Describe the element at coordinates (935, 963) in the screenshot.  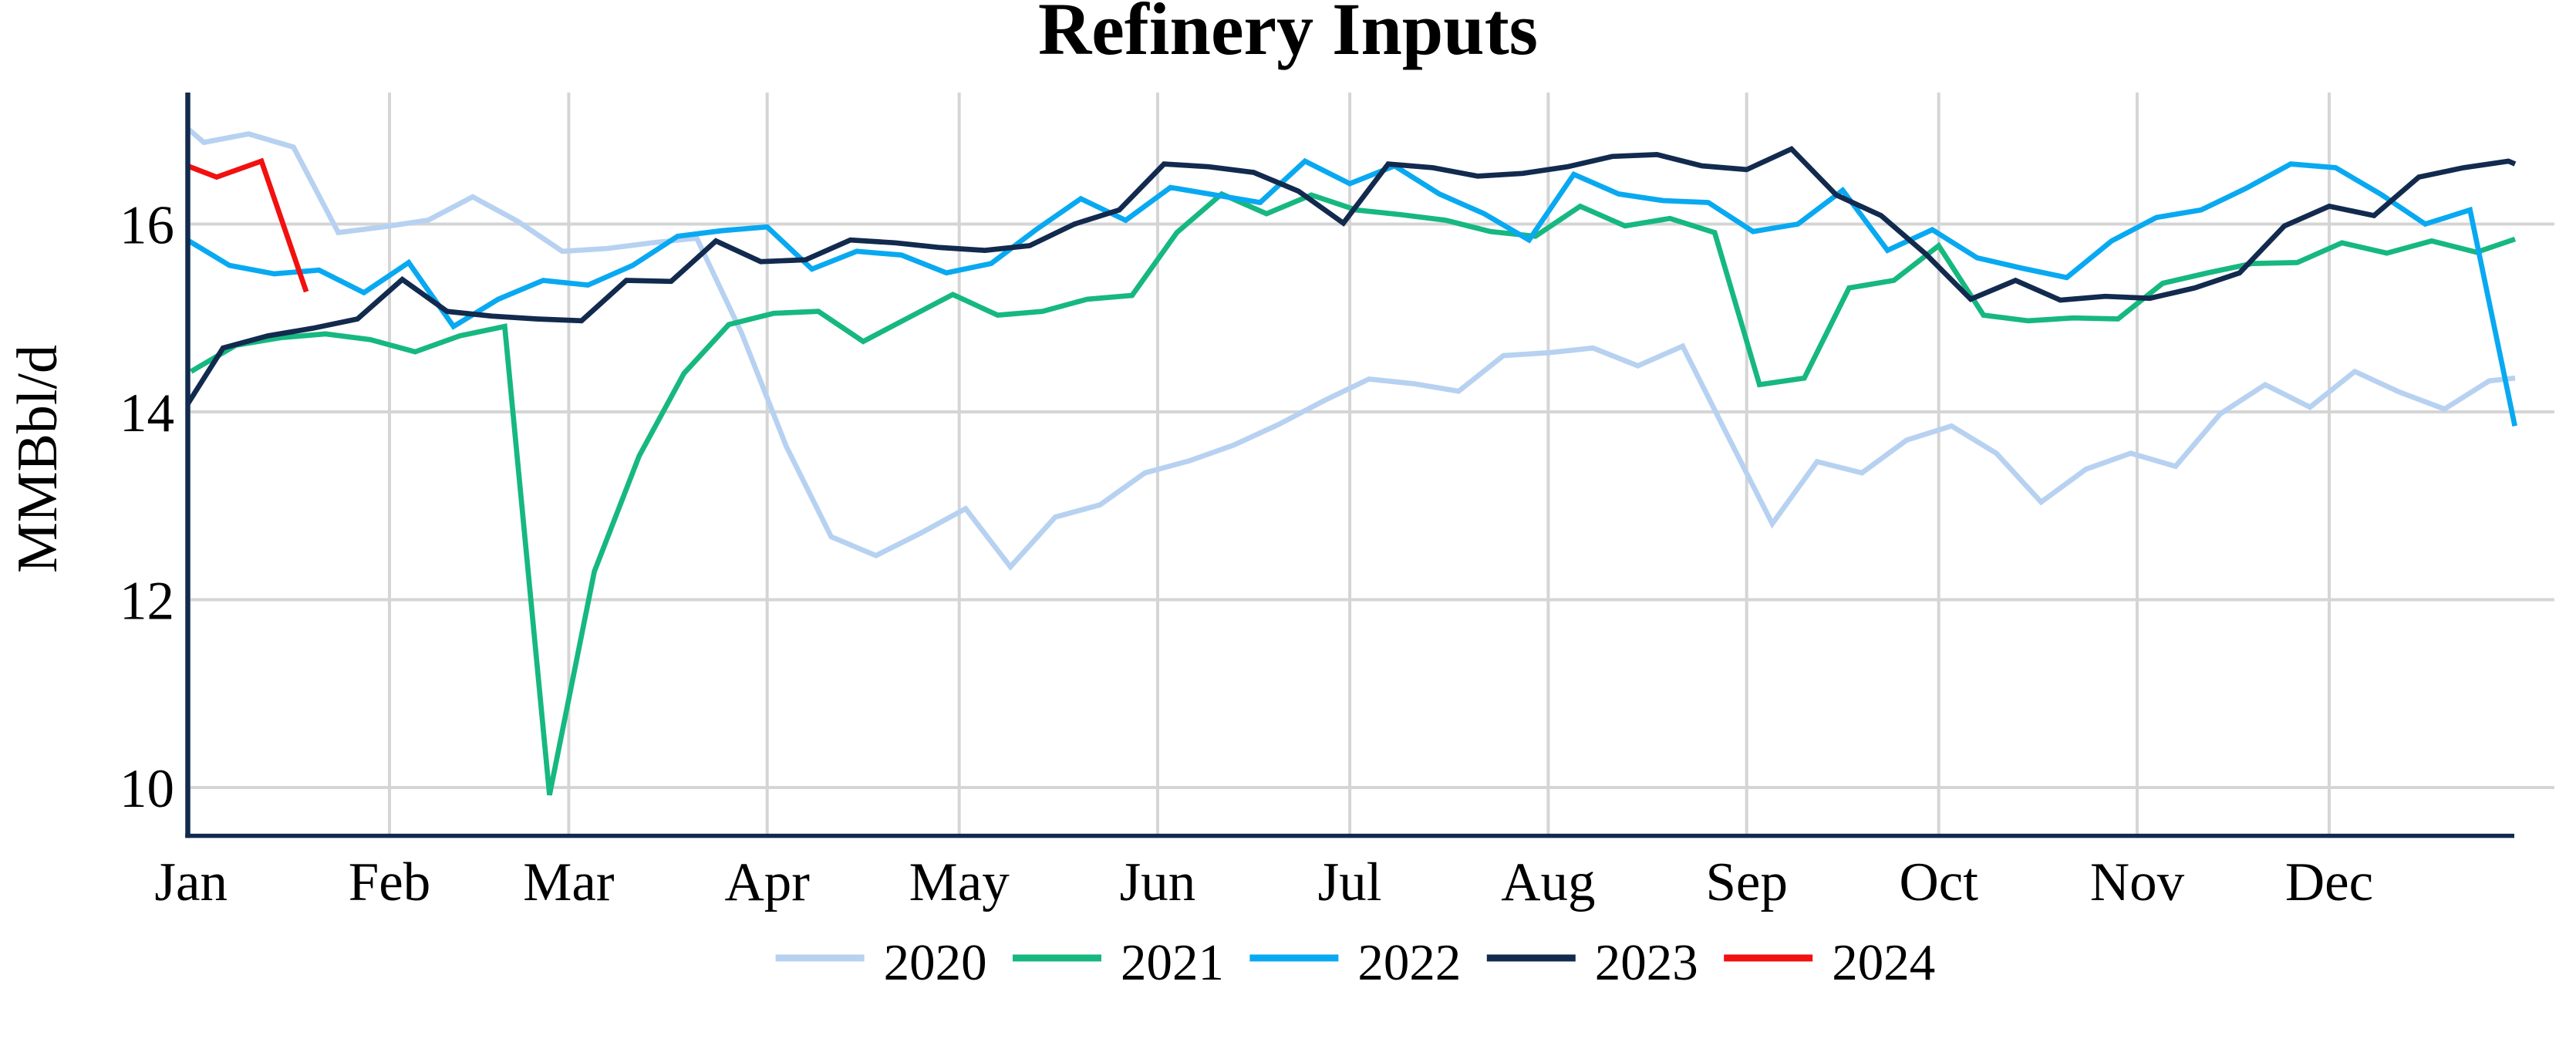
I see `svg-text: 2020` at that location.